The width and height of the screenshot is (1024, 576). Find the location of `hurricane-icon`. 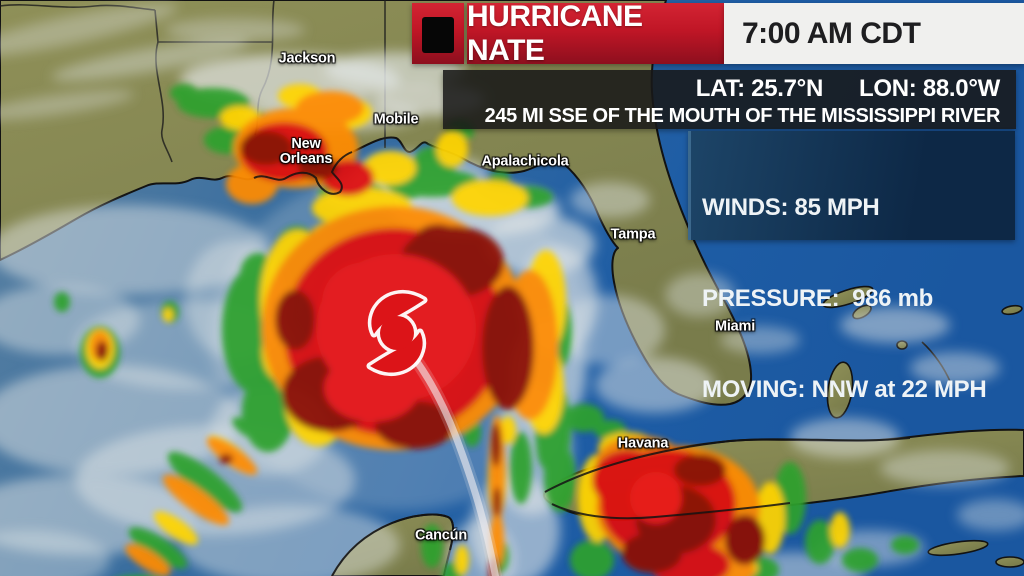

hurricane-icon is located at coordinates (397, 332).